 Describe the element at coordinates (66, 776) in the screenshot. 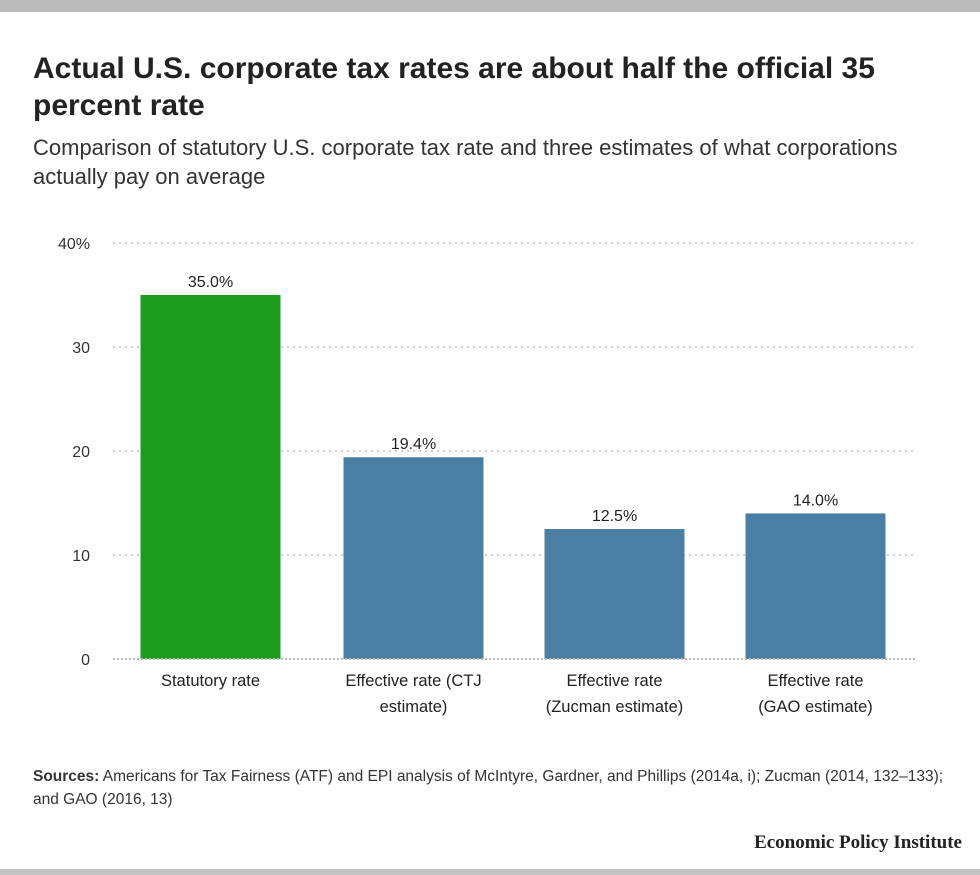

I see `source-label: Sources:` at that location.